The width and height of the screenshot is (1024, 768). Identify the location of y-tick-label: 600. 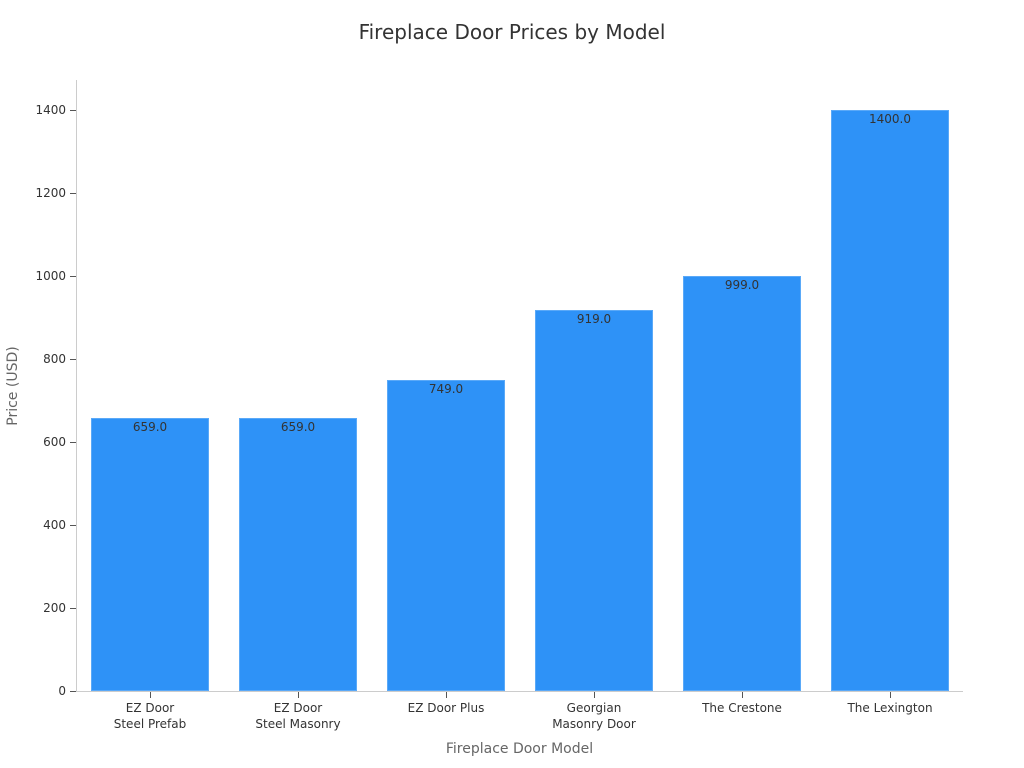
(54, 442).